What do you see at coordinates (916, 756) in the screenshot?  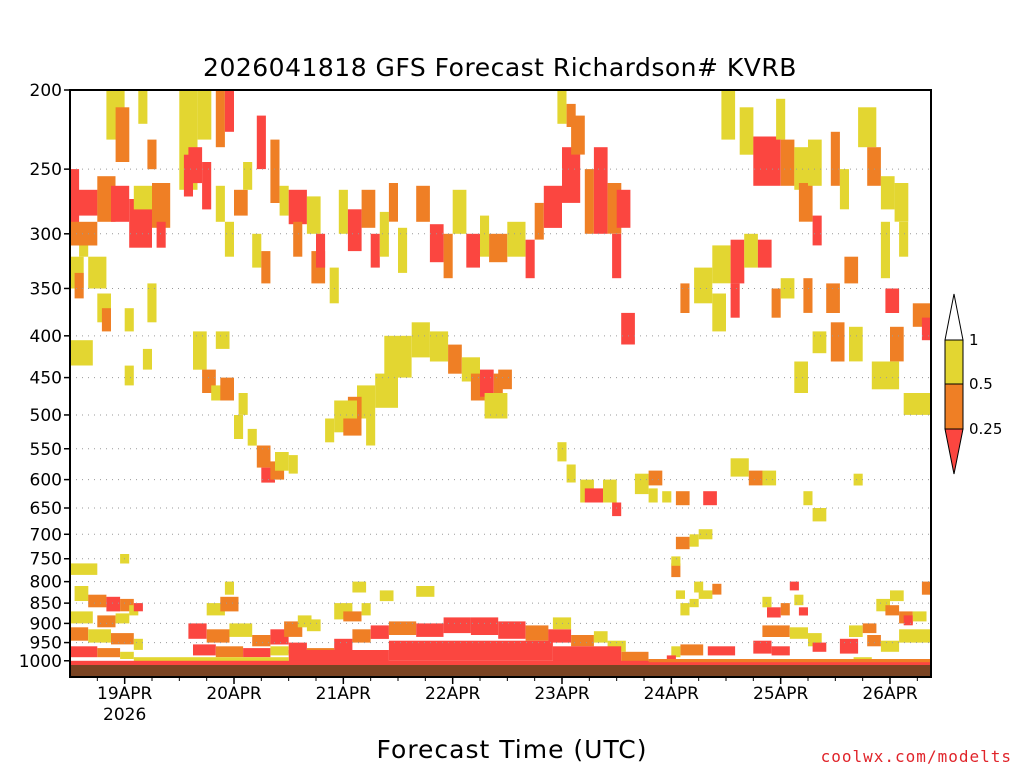 I see `credit-link: coolwx.com/modelts` at bounding box center [916, 756].